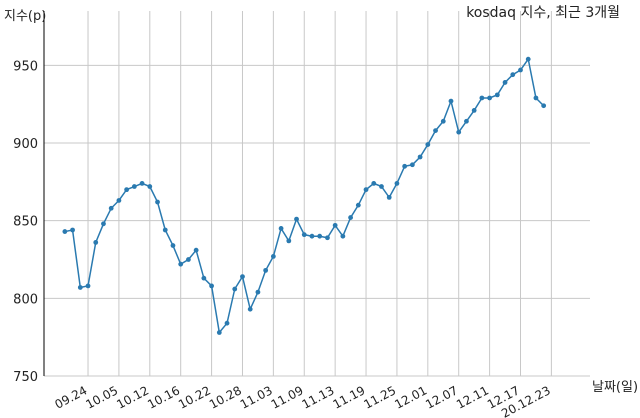 This screenshot has height=418, width=640. I want to click on y-tick-label: 850, so click(25, 222).